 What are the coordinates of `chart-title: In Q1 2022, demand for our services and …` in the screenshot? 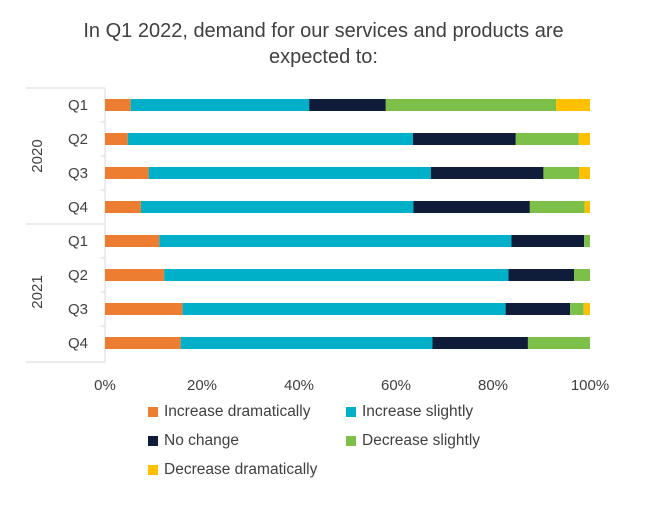 It's located at (323, 44).